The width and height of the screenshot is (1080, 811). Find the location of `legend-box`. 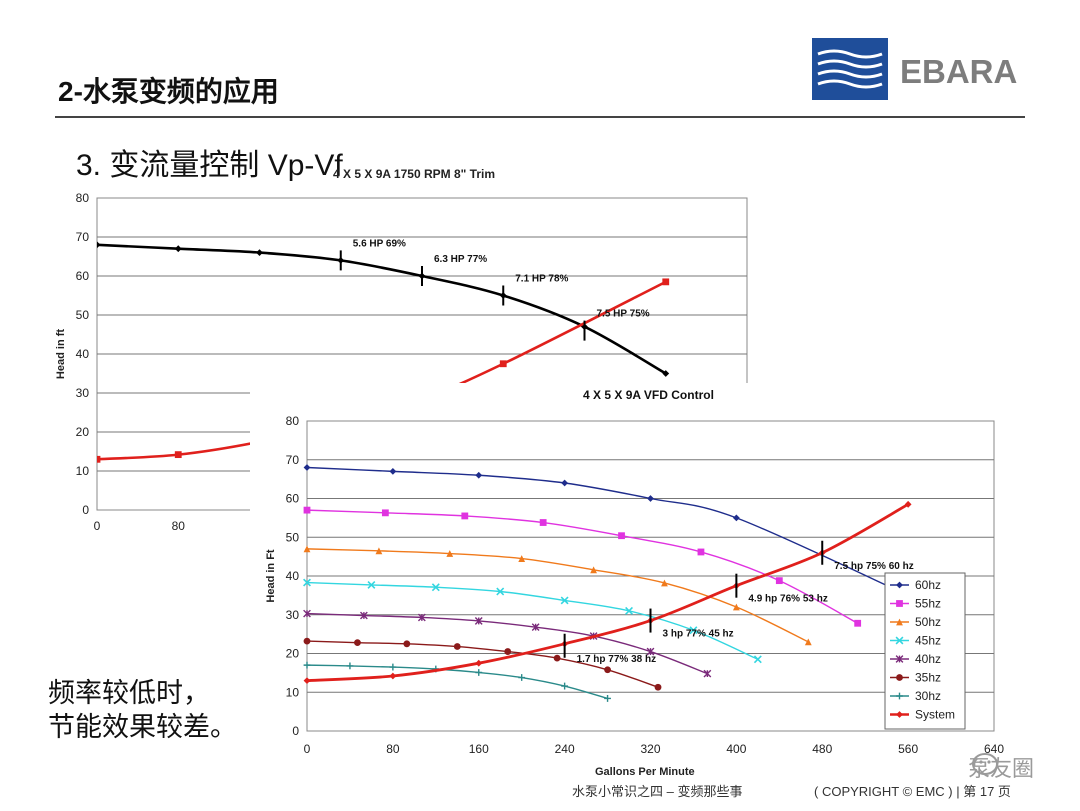

legend-box is located at coordinates (925, 651).